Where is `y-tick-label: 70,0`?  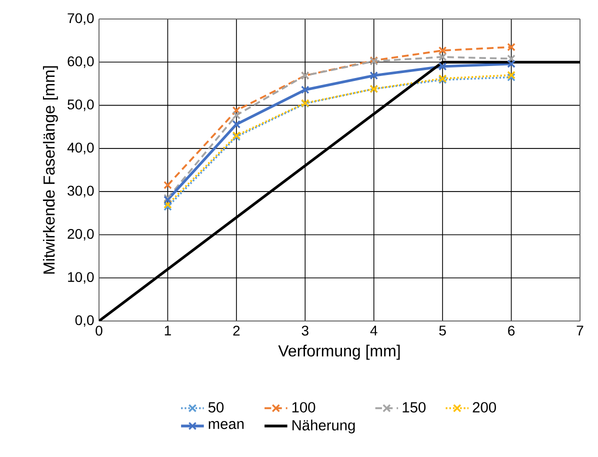 y-tick-label: 70,0 is located at coordinates (81, 19).